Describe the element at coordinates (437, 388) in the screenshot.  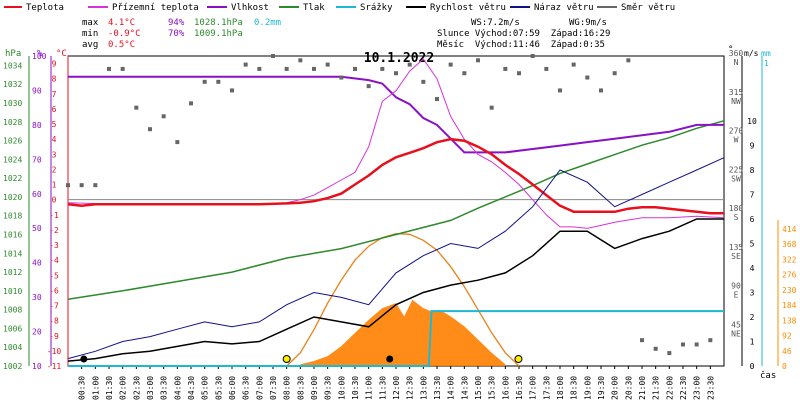
I see `time-tick-label: 13:30` at that location.